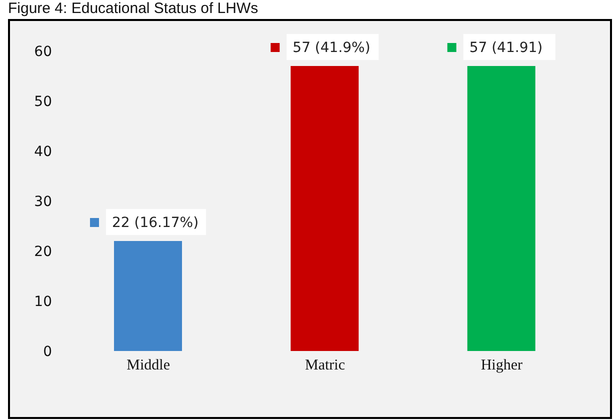  What do you see at coordinates (501, 366) in the screenshot?
I see `x-tick-label: Higher` at bounding box center [501, 366].